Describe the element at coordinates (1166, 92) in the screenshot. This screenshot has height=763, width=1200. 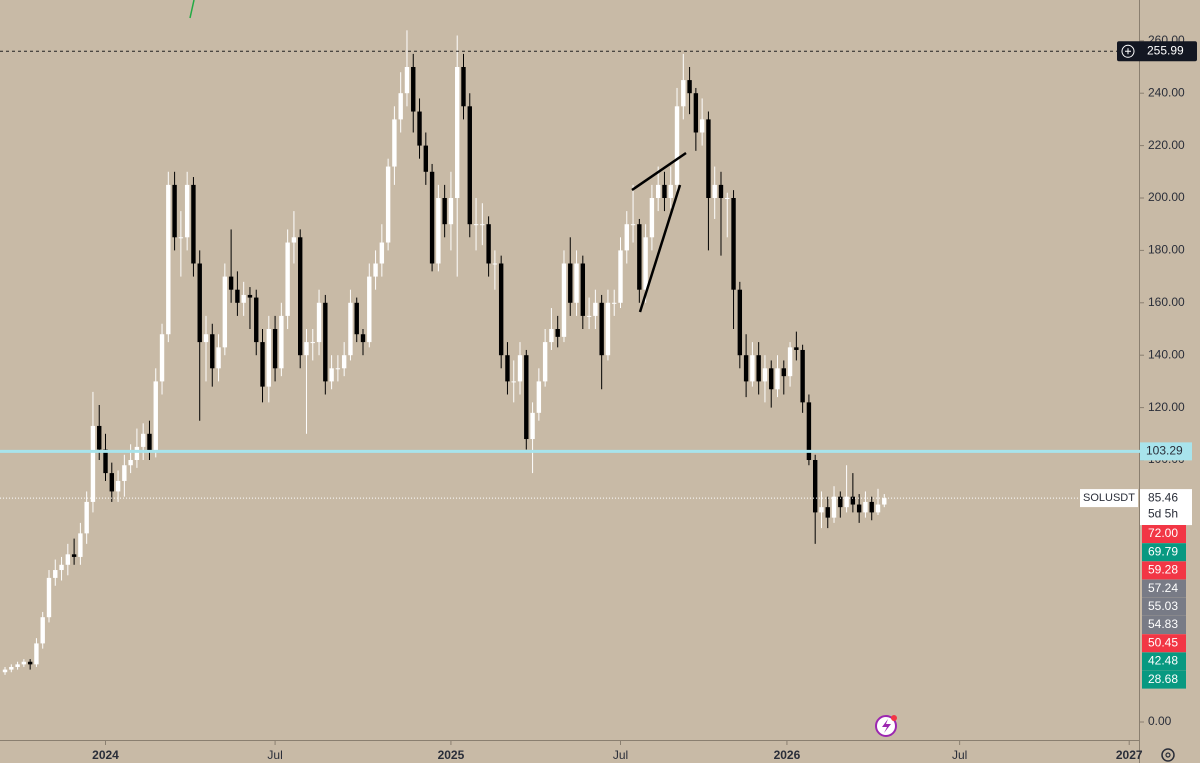
I see `y-tick-label: 240.00` at that location.